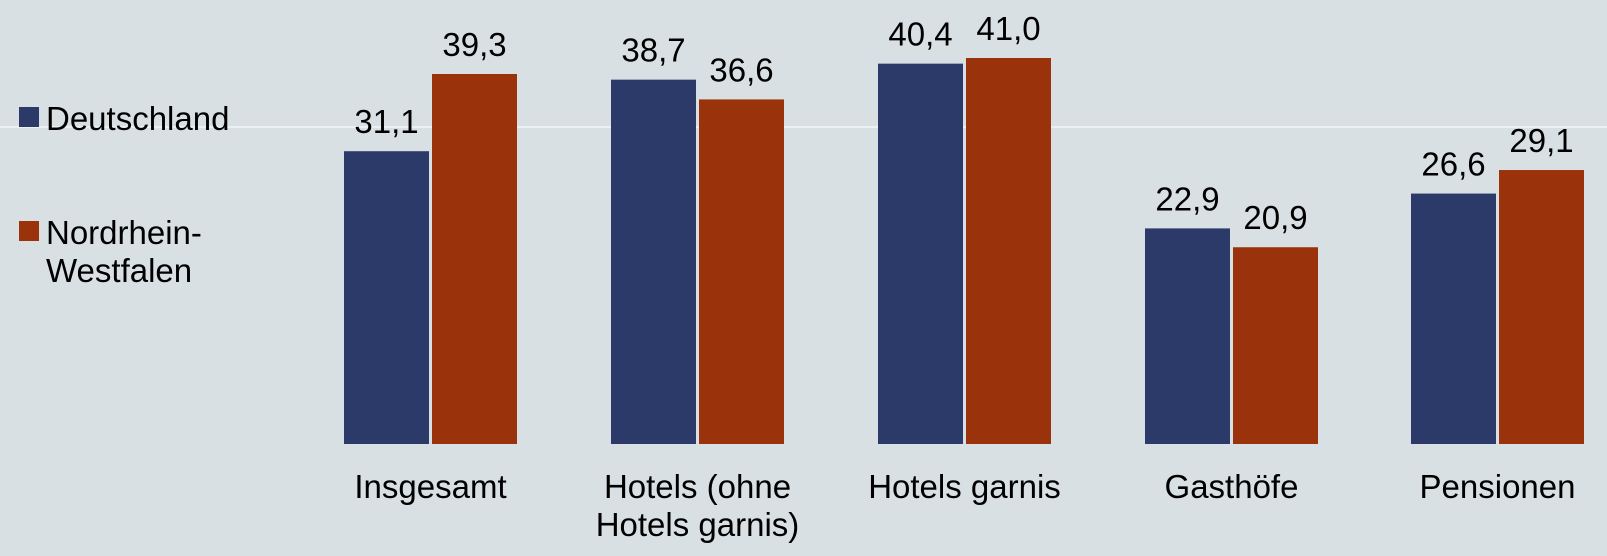 This screenshot has width=1607, height=556. I want to click on data-label: 20,9, so click(1275, 217).